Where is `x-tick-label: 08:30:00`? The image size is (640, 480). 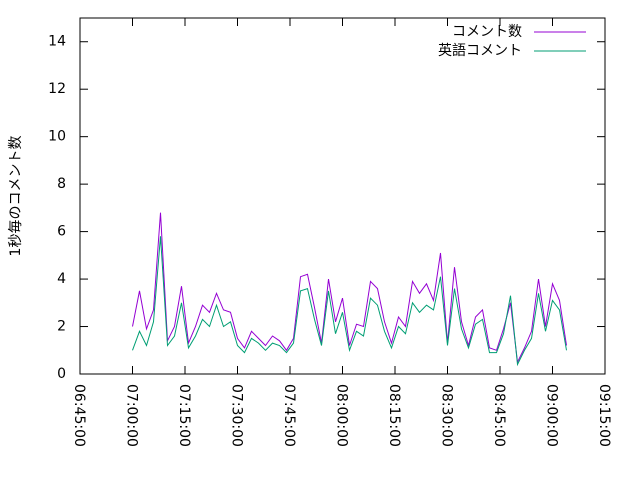 x-tick-label: 08:30:00 is located at coordinates (447, 415).